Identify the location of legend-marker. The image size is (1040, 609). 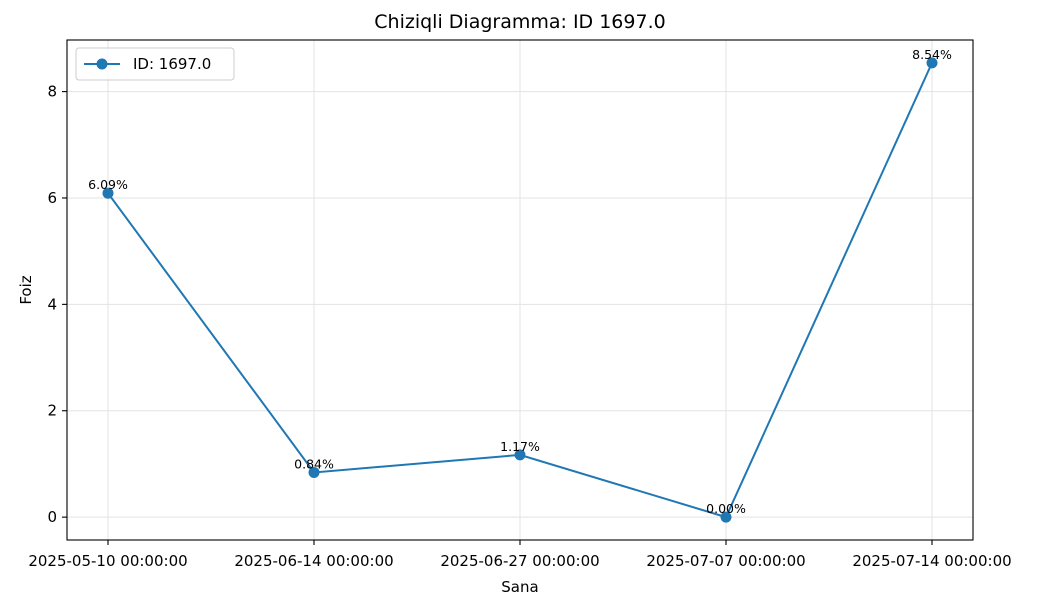
(102, 64).